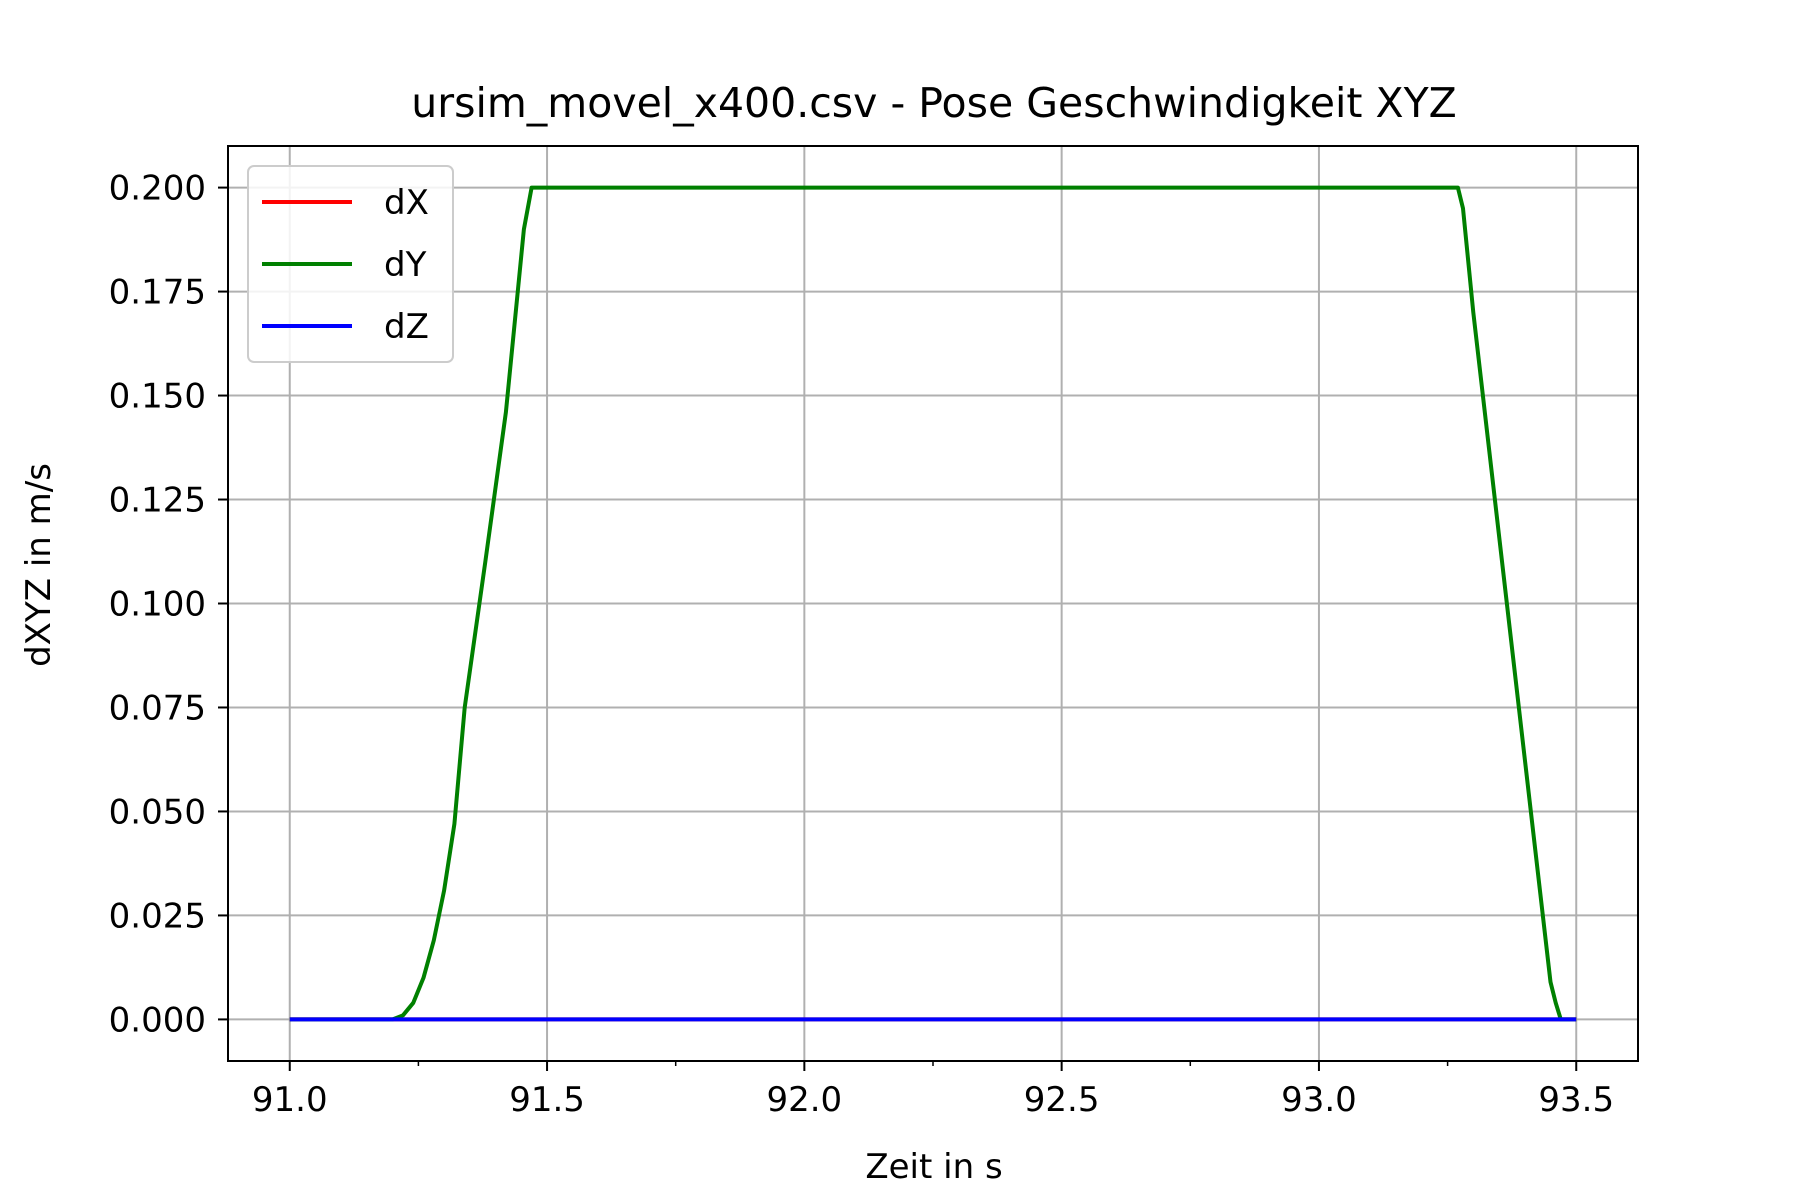 The width and height of the screenshot is (1800, 1200). I want to click on y-tick-label: 0.000, so click(157, 1020).